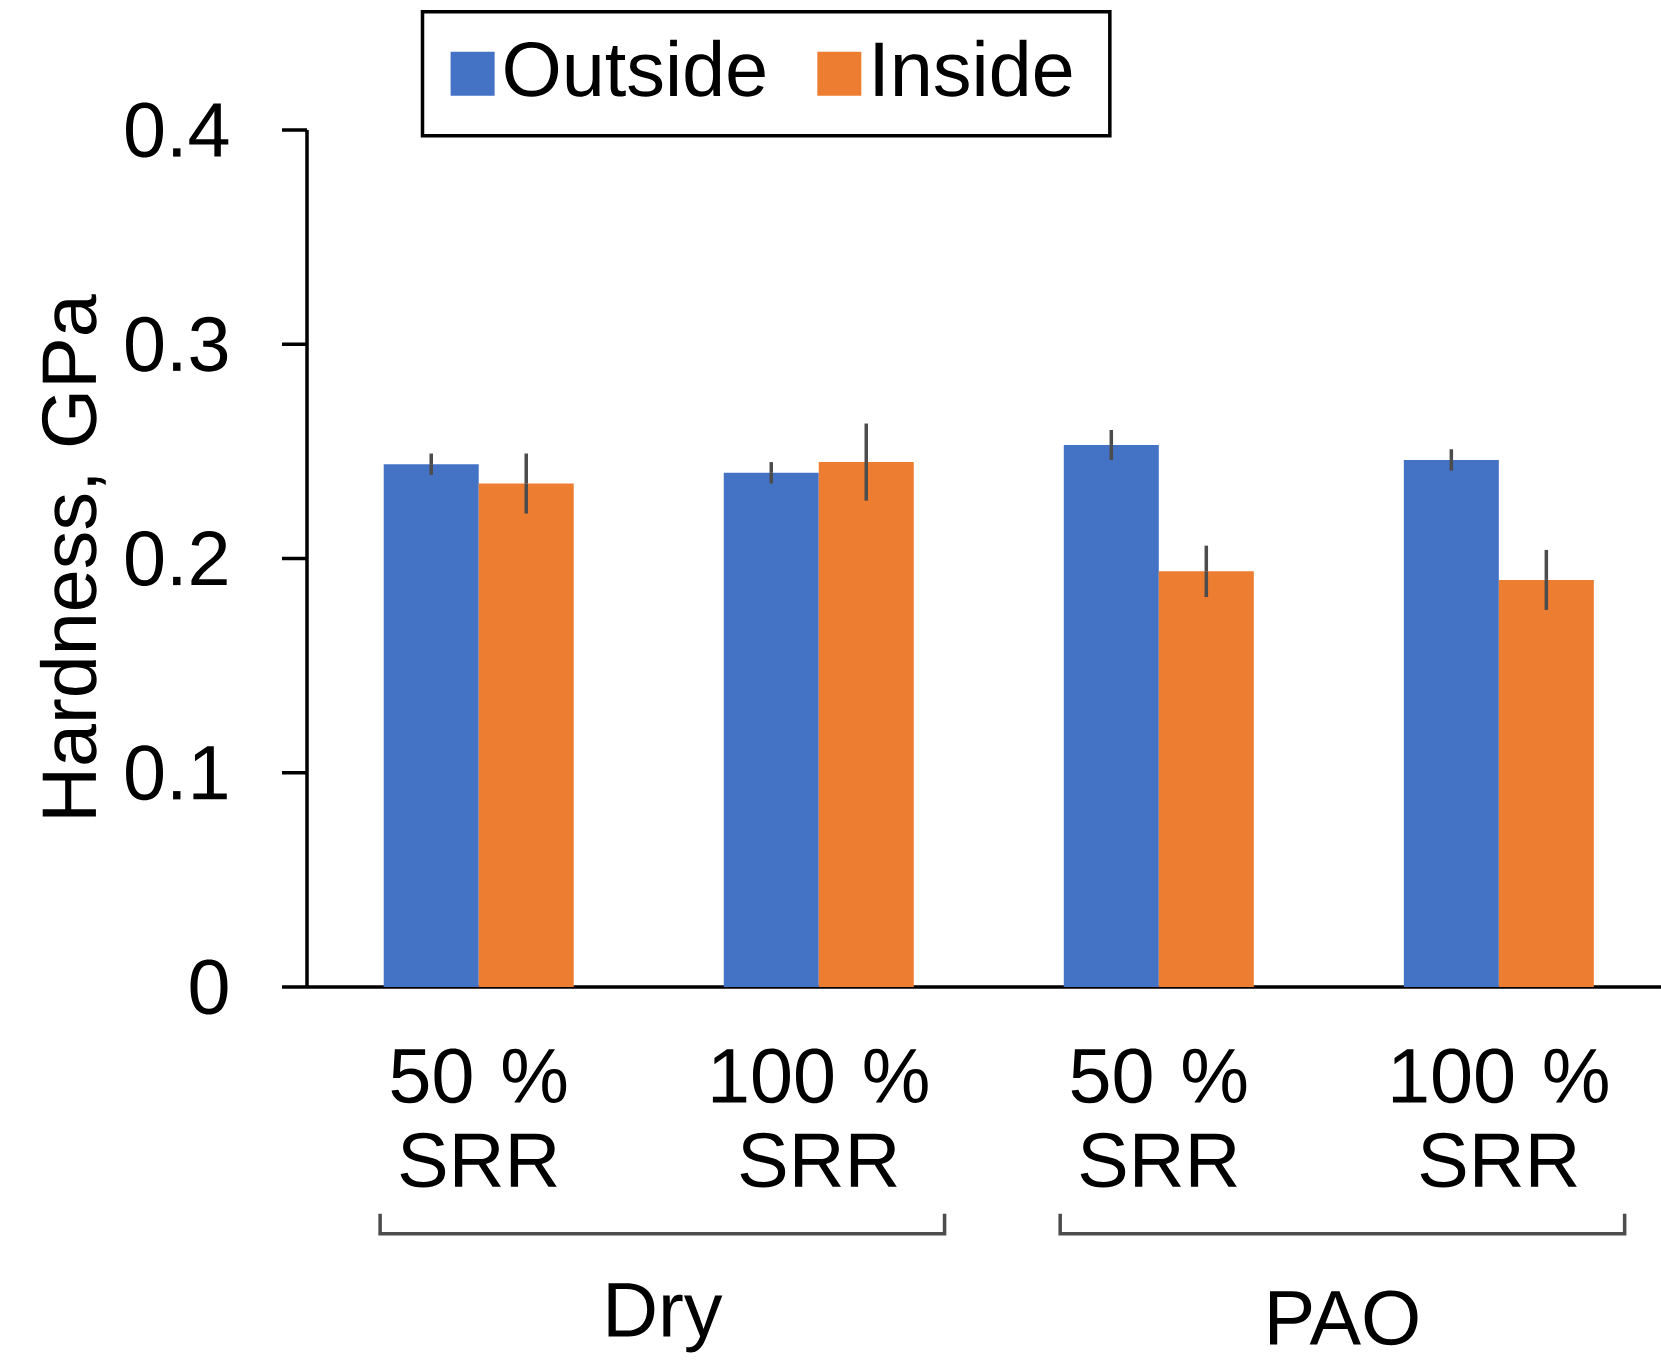 The height and width of the screenshot is (1360, 1661). I want to click on y-tick-label: 0, so click(209, 987).